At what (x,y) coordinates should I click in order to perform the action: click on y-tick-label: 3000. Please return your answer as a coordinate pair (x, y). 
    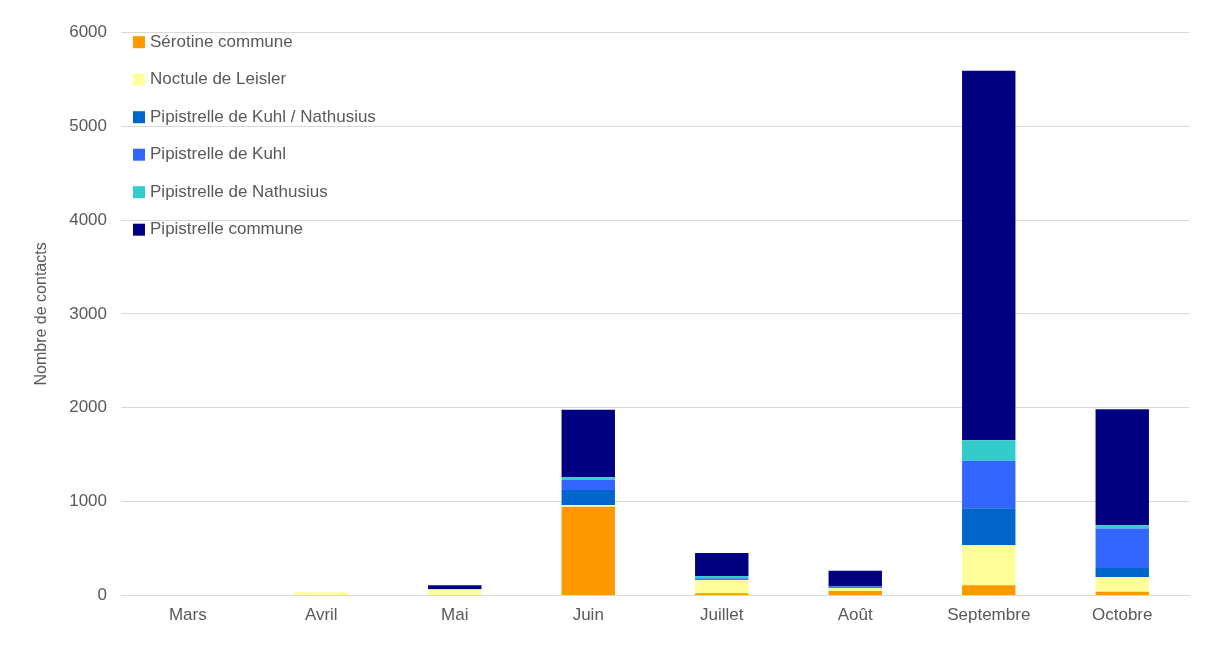
    Looking at the image, I should click on (88, 313).